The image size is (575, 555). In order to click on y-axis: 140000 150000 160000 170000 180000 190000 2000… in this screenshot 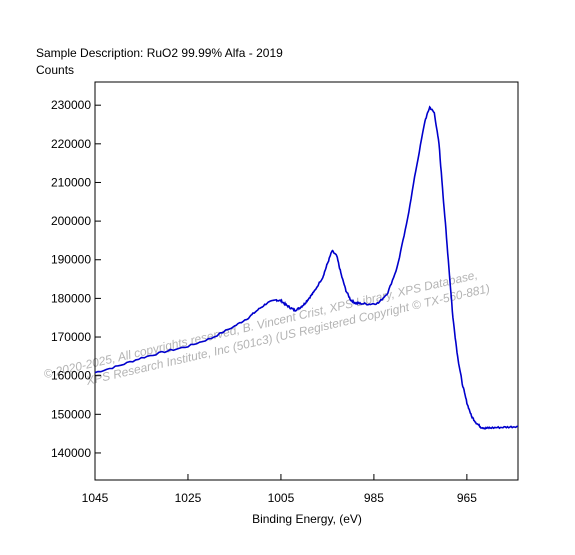, I will do `click(76, 279)`.